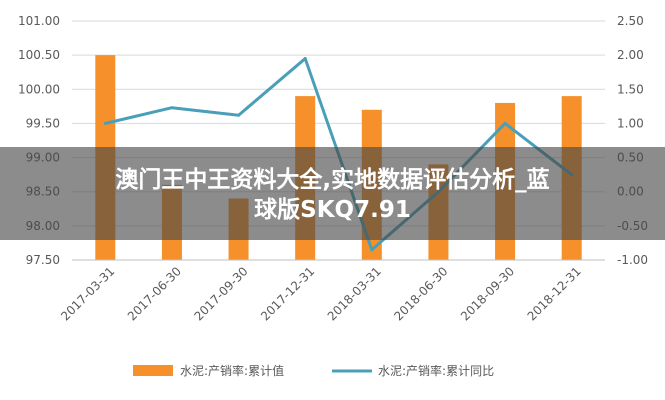  I want to click on x-tick-label: 2018-06-30, so click(420, 293).